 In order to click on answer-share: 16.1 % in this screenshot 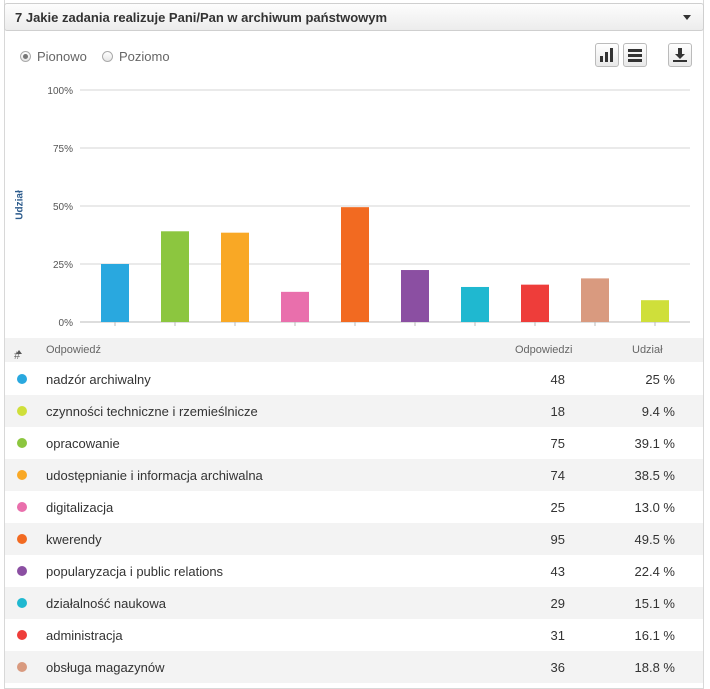, I will do `click(654, 635)`.